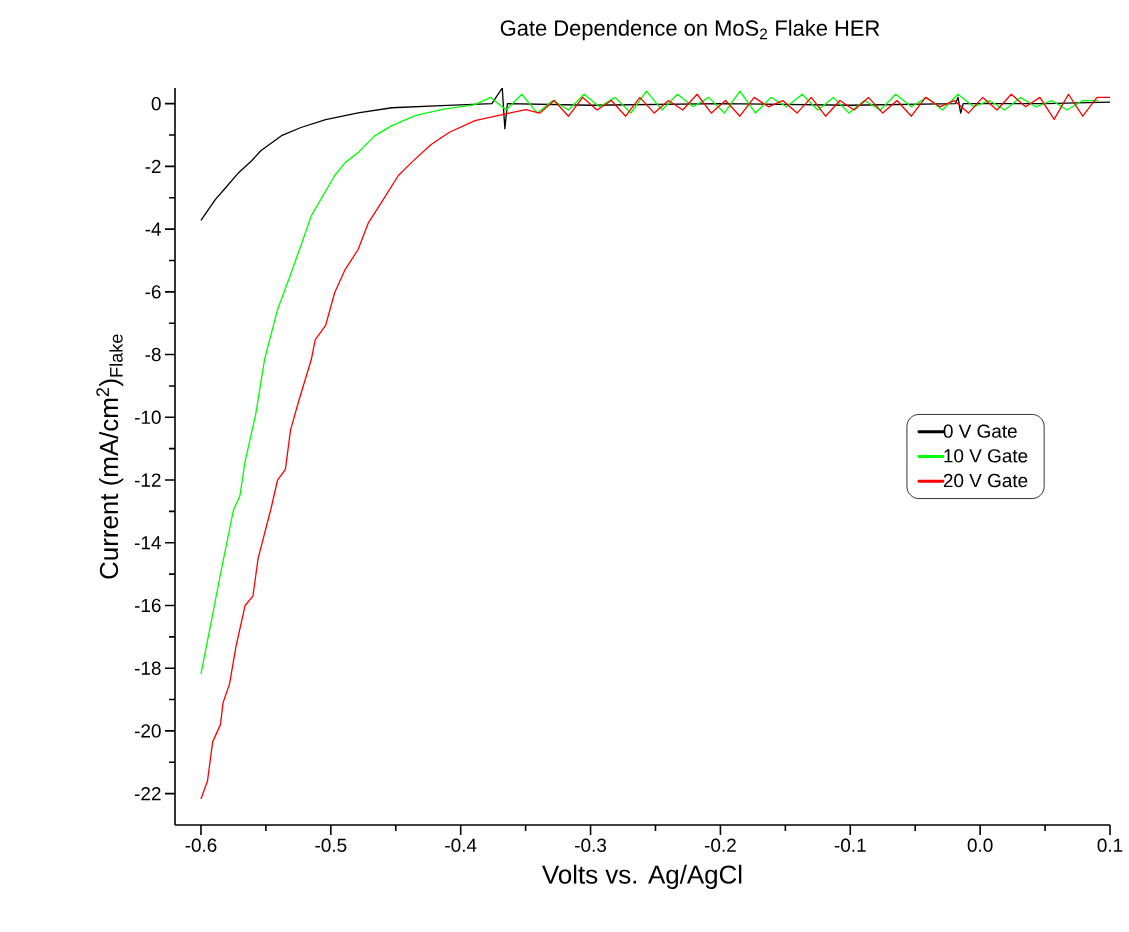  What do you see at coordinates (980, 431) in the screenshot?
I see `legend-label: 0 V Gate` at bounding box center [980, 431].